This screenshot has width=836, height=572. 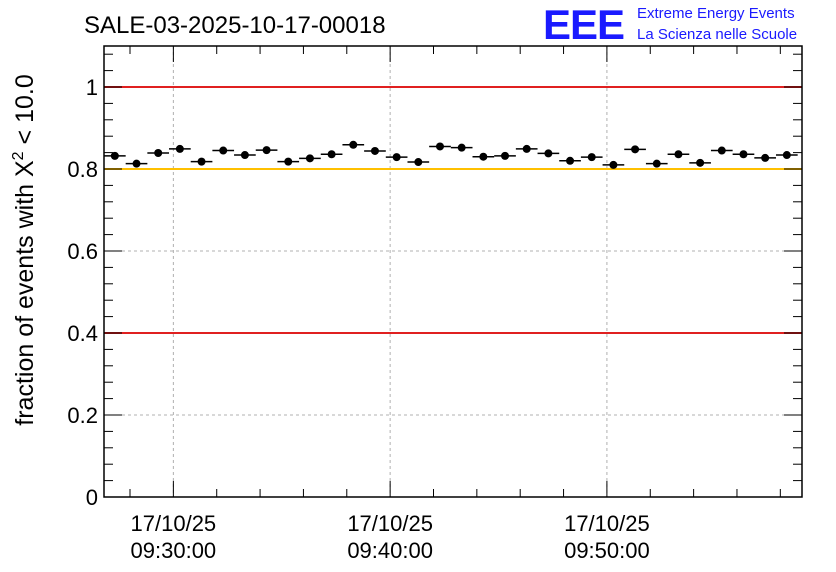 I want to click on chart-title: SALE-03-2025-10-17-00018, so click(x=235, y=25).